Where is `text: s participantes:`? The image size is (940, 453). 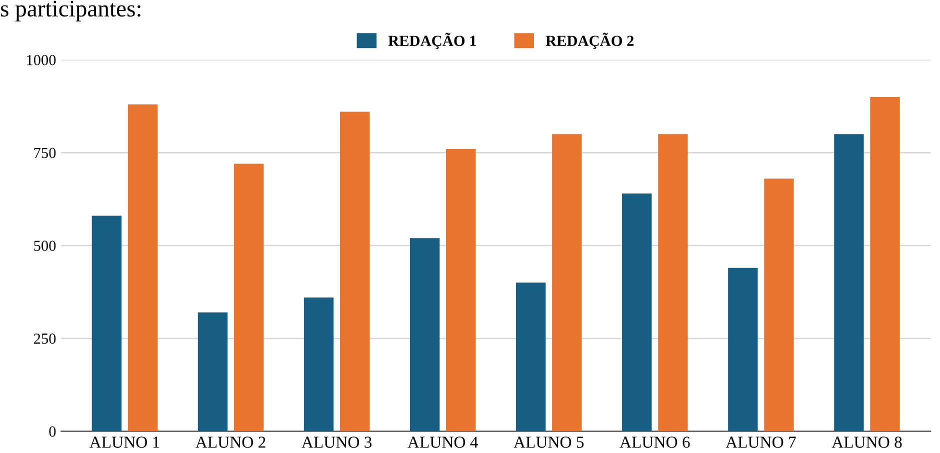 text: s participantes: is located at coordinates (70, 11).